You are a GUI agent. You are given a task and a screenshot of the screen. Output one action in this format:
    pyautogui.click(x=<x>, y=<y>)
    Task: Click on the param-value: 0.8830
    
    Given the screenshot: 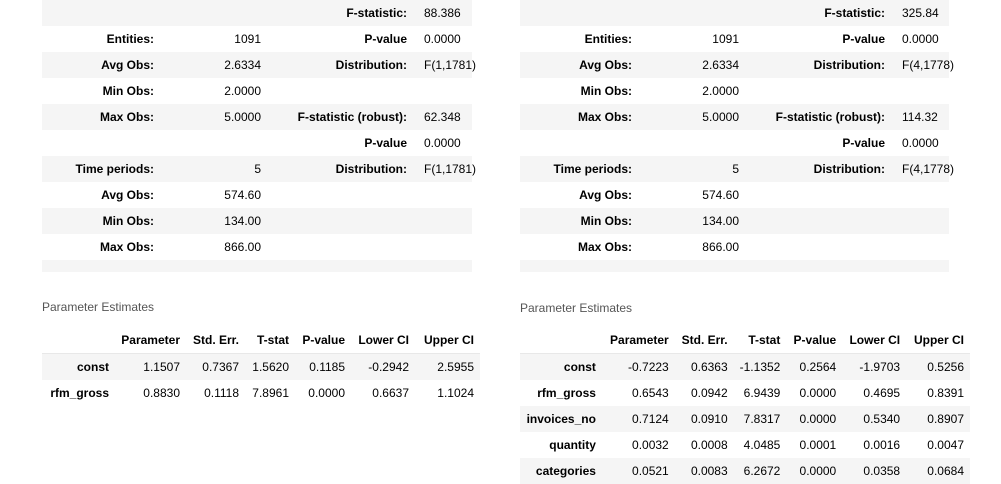 What is the action you would take?
    pyautogui.click(x=150, y=393)
    